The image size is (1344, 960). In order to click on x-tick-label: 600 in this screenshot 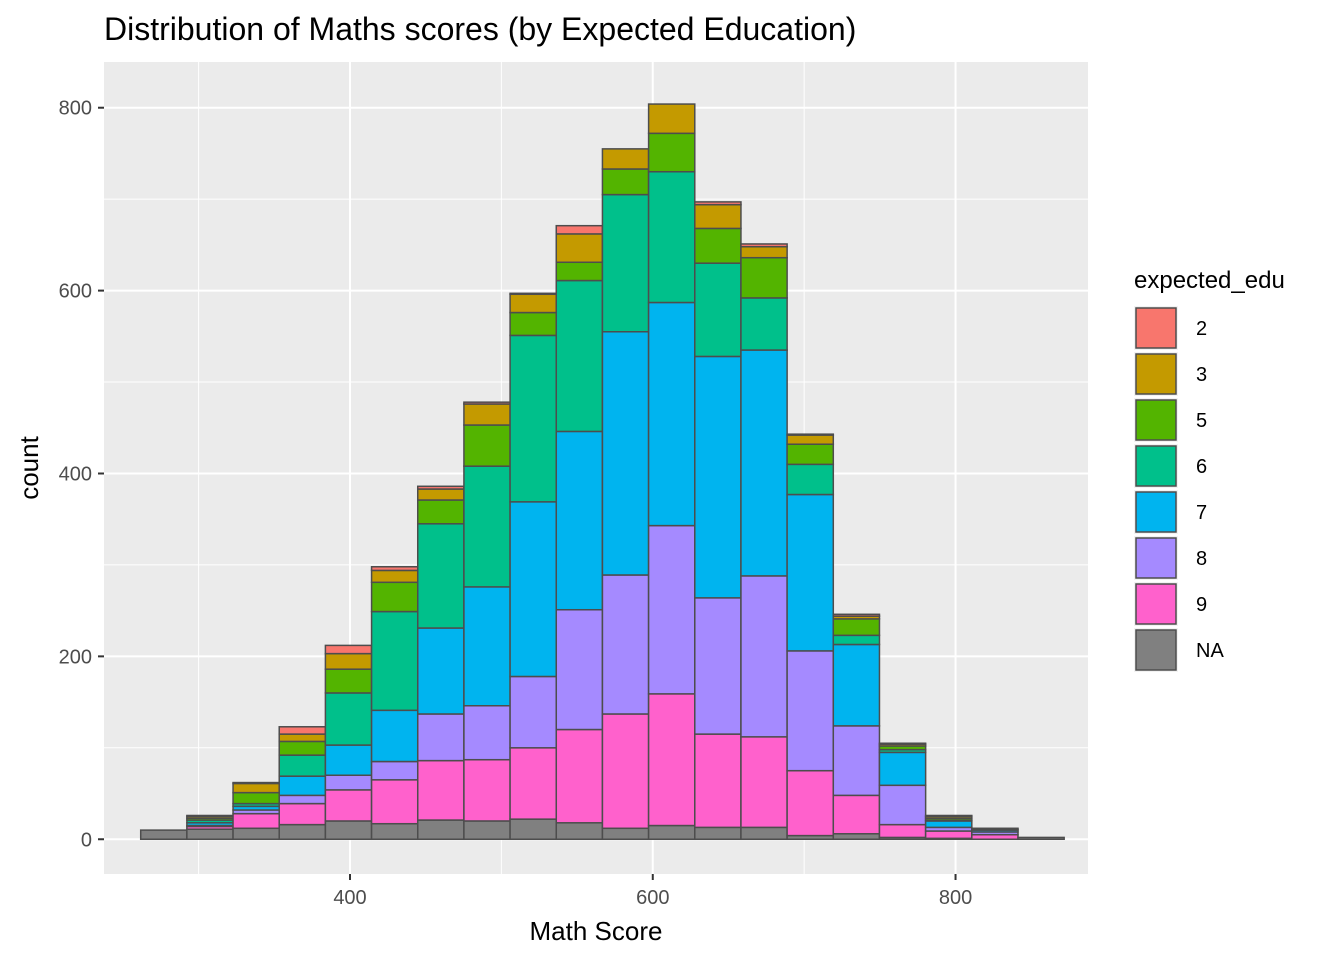, I will do `click(652, 898)`.